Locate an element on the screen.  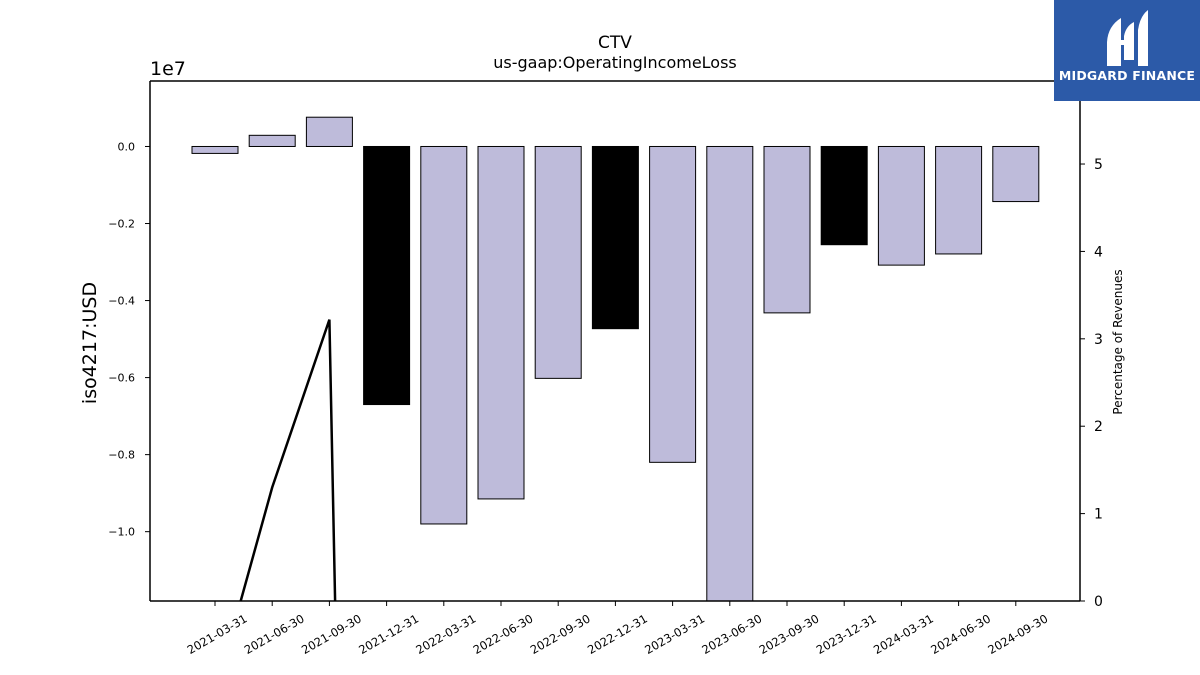
x-tick-label: 2022-09-30 is located at coordinates (560, 634).